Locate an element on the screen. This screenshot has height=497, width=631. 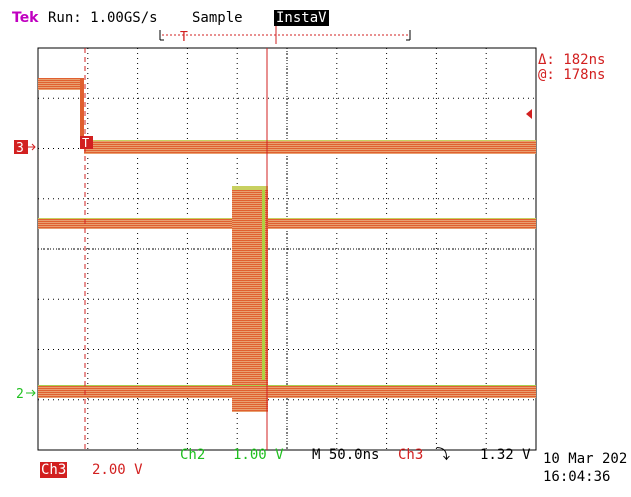
timebase: M 50.0ns is located at coordinates (346, 455).